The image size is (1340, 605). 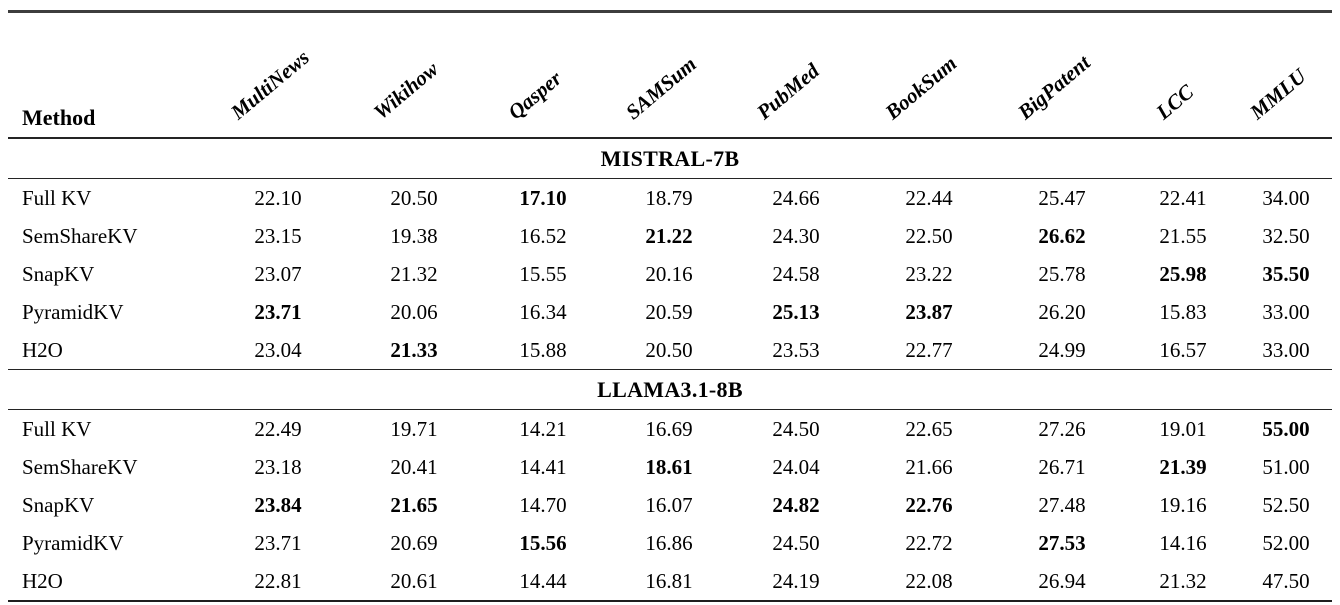 I want to click on value-cell: 21.65, so click(x=414, y=504).